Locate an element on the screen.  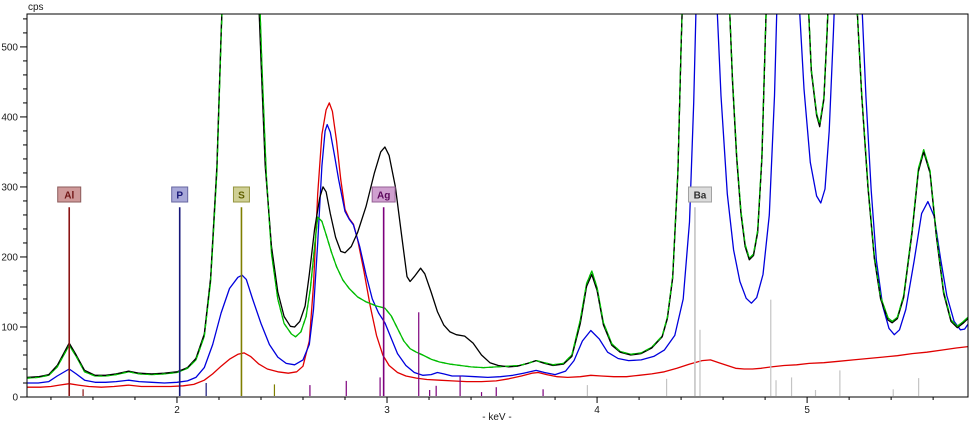
y-axis-tick-label: 200 is located at coordinates (9, 257).